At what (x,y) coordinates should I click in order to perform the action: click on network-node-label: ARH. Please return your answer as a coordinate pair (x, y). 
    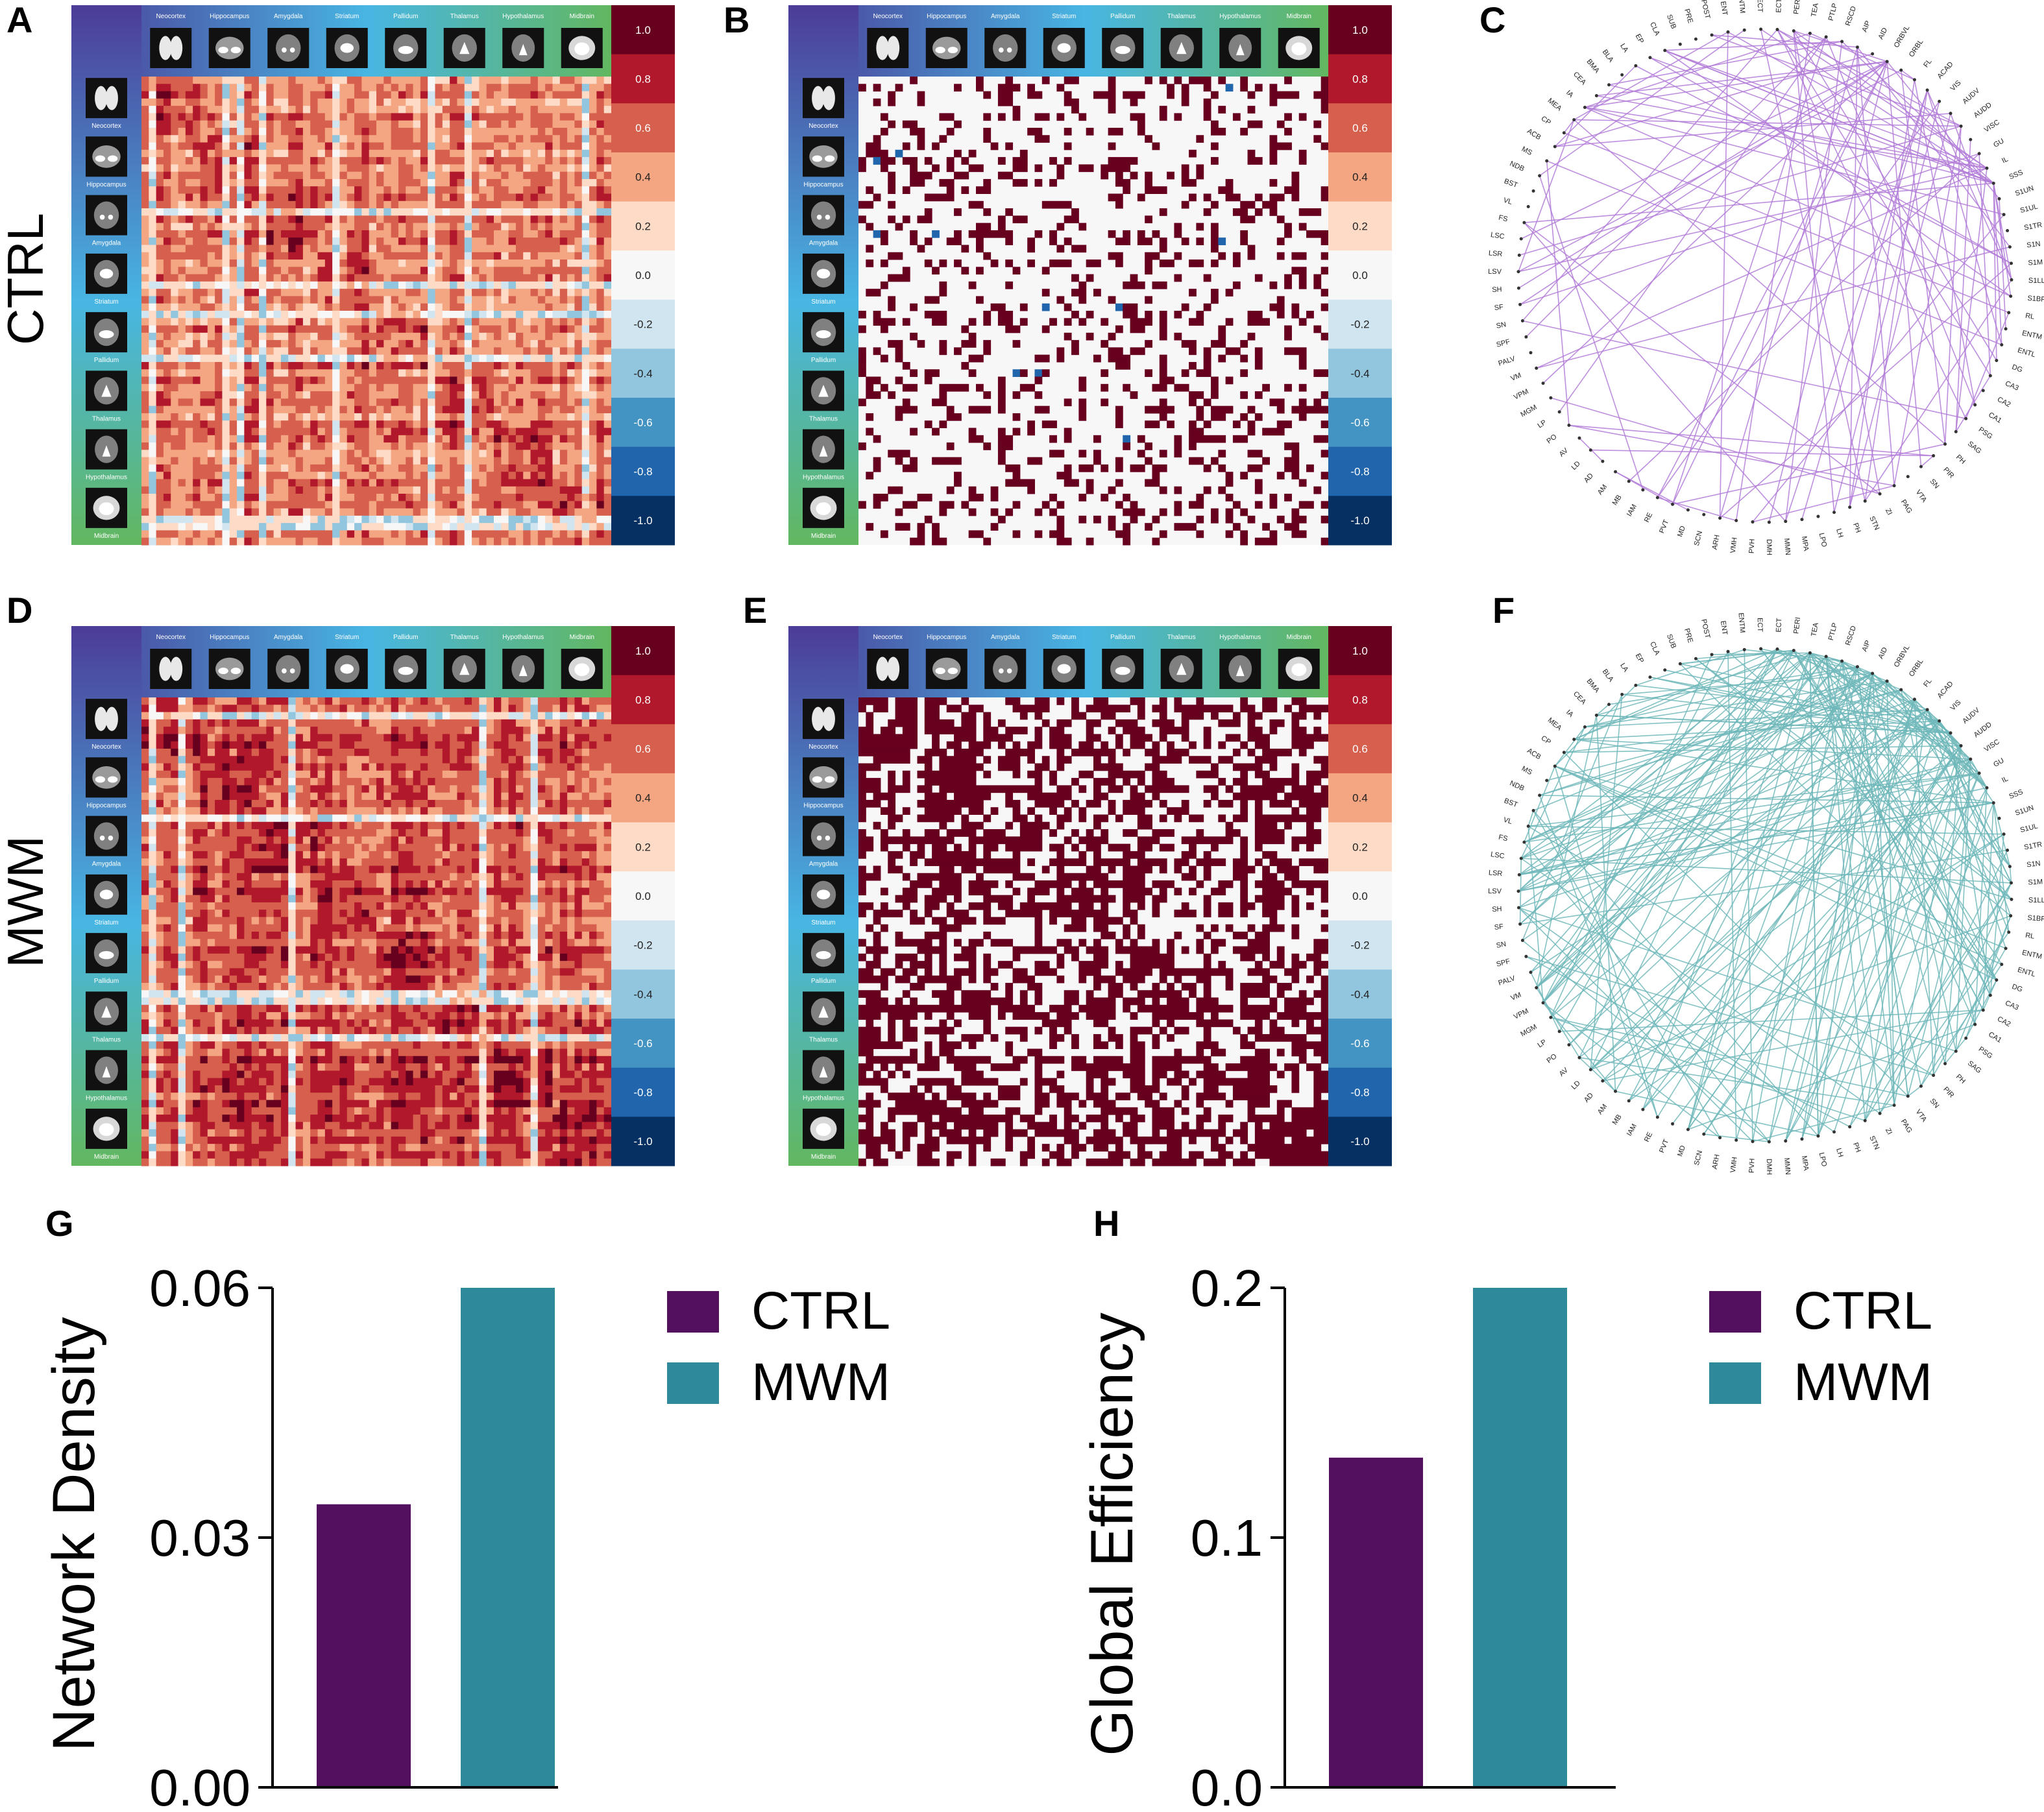
    Looking at the image, I should click on (1716, 1162).